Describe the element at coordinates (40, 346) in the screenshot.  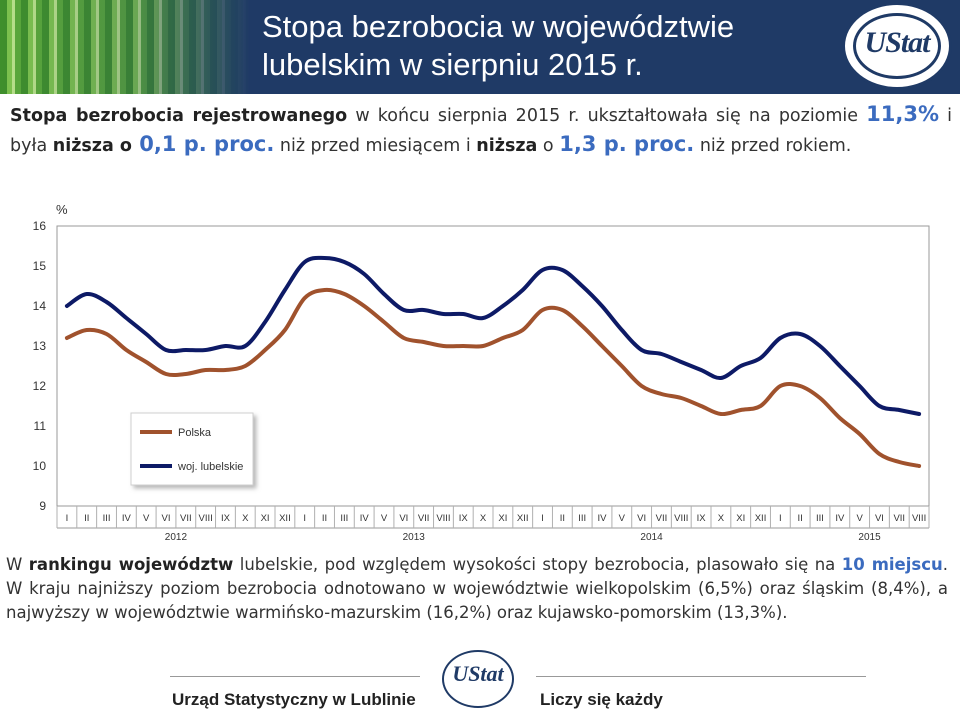
I see `y-tick-label: 13` at that location.